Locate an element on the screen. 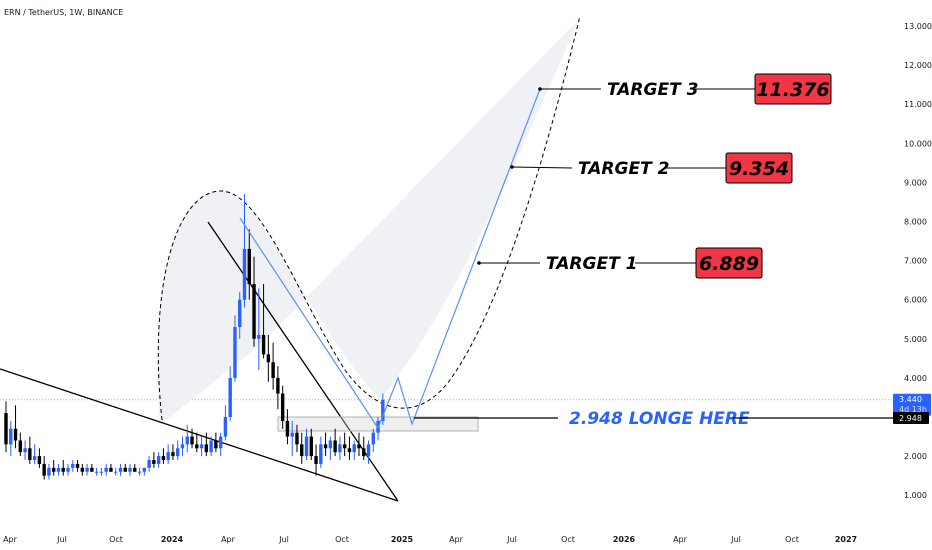 The width and height of the screenshot is (932, 550). projected-drop-path is located at coordinates (309, 323).